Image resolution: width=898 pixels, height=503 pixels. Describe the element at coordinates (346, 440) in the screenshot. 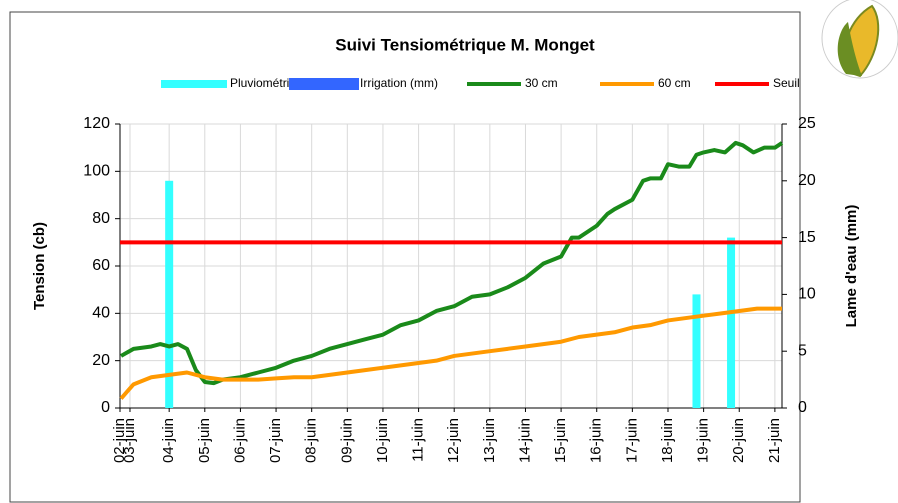

I see `x-tick-label: 09-juin` at that location.